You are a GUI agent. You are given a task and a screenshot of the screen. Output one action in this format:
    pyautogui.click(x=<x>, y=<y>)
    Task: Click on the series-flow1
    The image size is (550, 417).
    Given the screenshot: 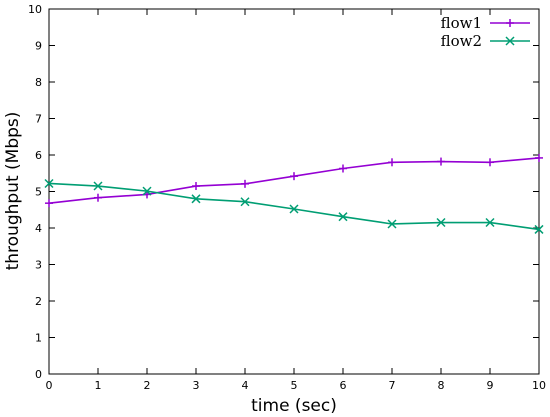 What is the action you would take?
    pyautogui.click(x=294, y=180)
    